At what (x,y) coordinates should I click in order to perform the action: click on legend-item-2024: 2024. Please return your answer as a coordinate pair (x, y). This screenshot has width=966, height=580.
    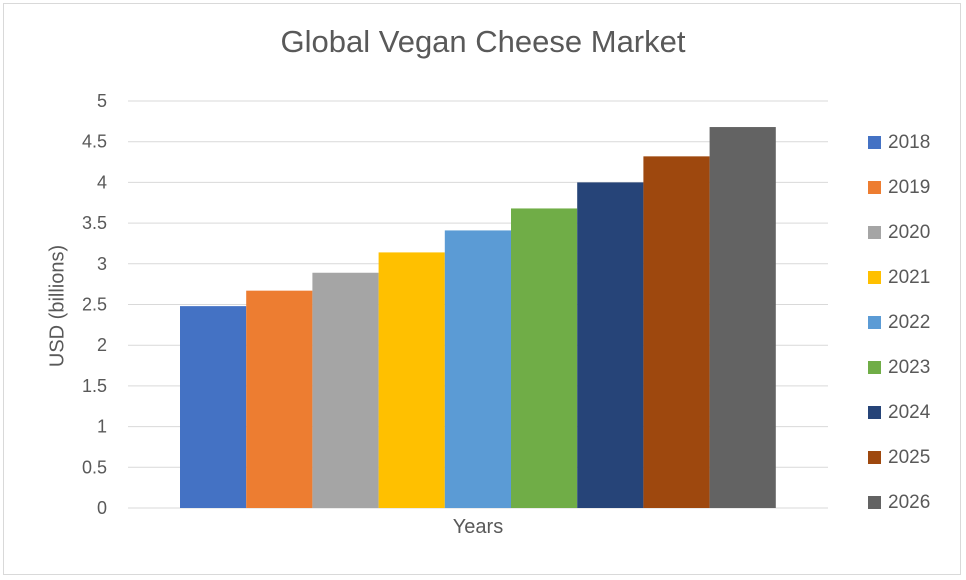
    Looking at the image, I should click on (913, 413).